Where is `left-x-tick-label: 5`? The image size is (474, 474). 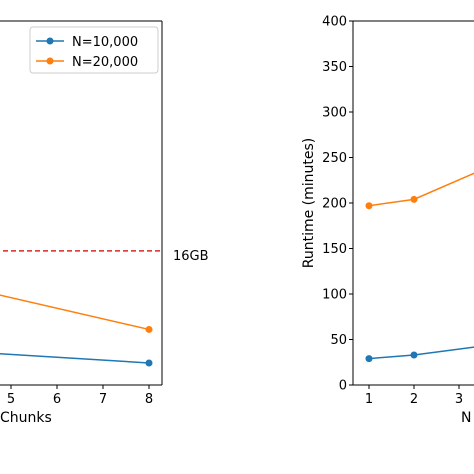 left-x-tick-label: 5 is located at coordinates (11, 399).